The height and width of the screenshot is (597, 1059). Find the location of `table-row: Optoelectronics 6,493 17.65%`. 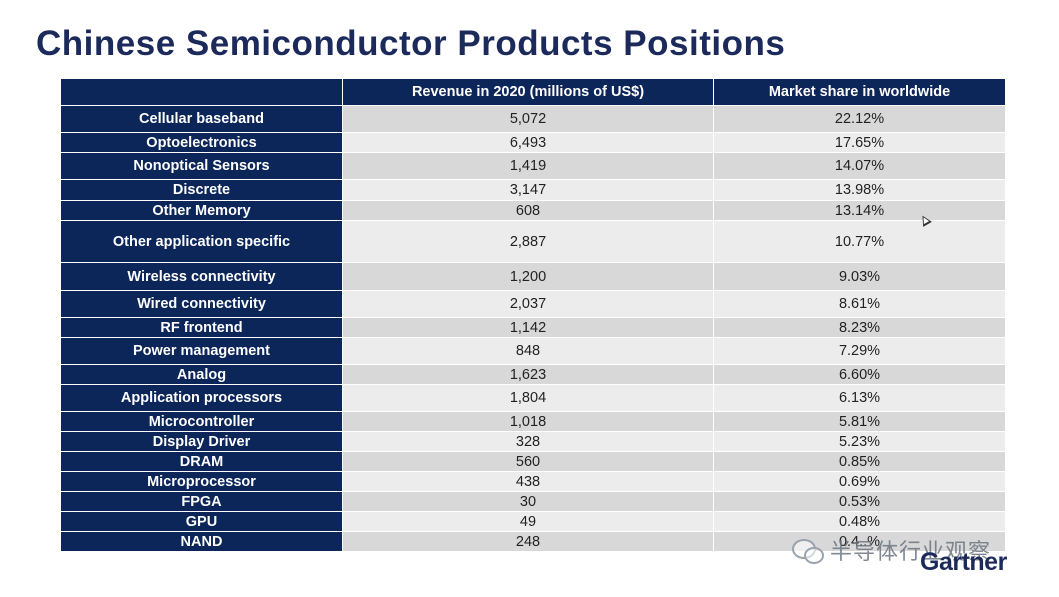

table-row: Optoelectronics 6,493 17.65% is located at coordinates (533, 142).